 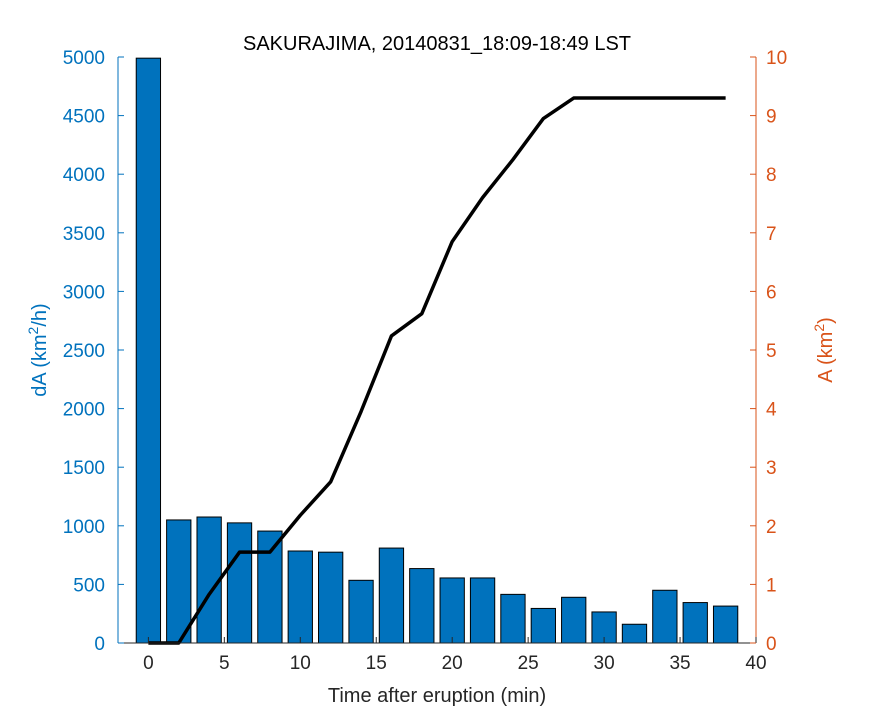 I want to click on right-axis-label-tail: ), so click(x=826, y=320).